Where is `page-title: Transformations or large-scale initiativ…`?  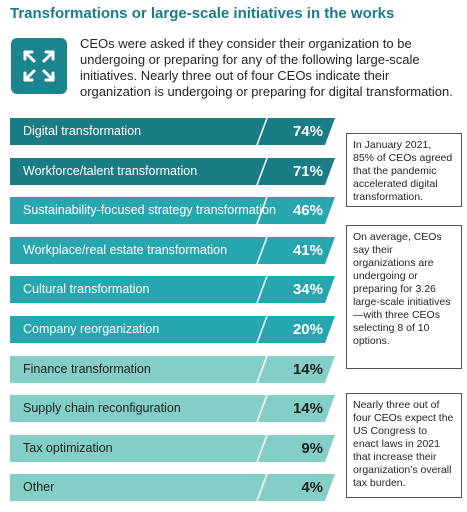 page-title: Transformations or large-scale initiativ… is located at coordinates (202, 13).